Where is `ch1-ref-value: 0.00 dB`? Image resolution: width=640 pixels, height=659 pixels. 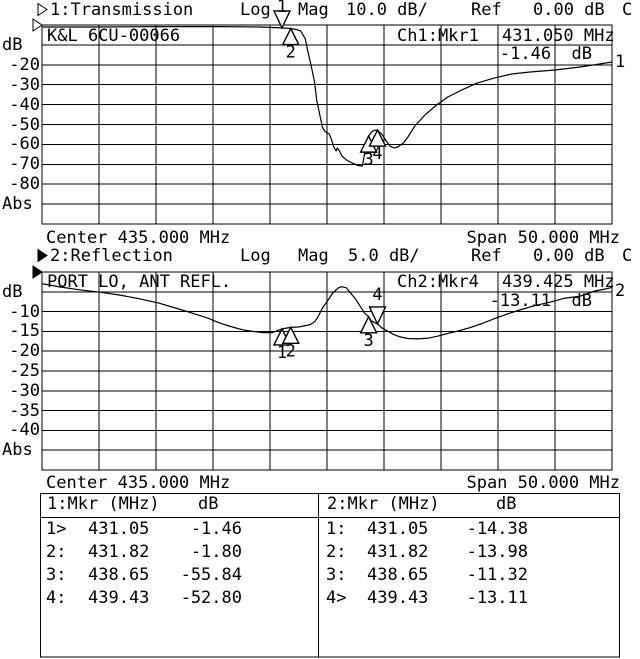 ch1-ref-value: 0.00 dB is located at coordinates (569, 10).